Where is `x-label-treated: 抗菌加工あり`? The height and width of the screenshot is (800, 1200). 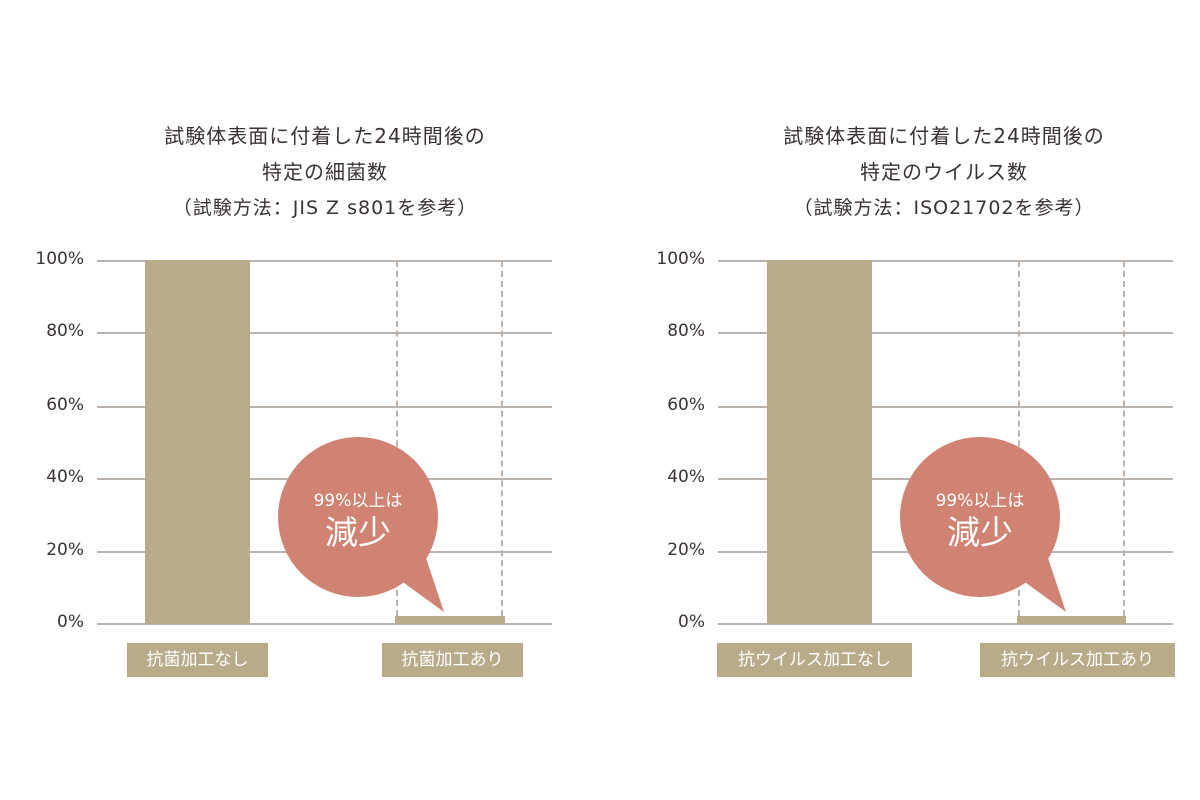 x-label-treated: 抗菌加工あり is located at coordinates (452, 660).